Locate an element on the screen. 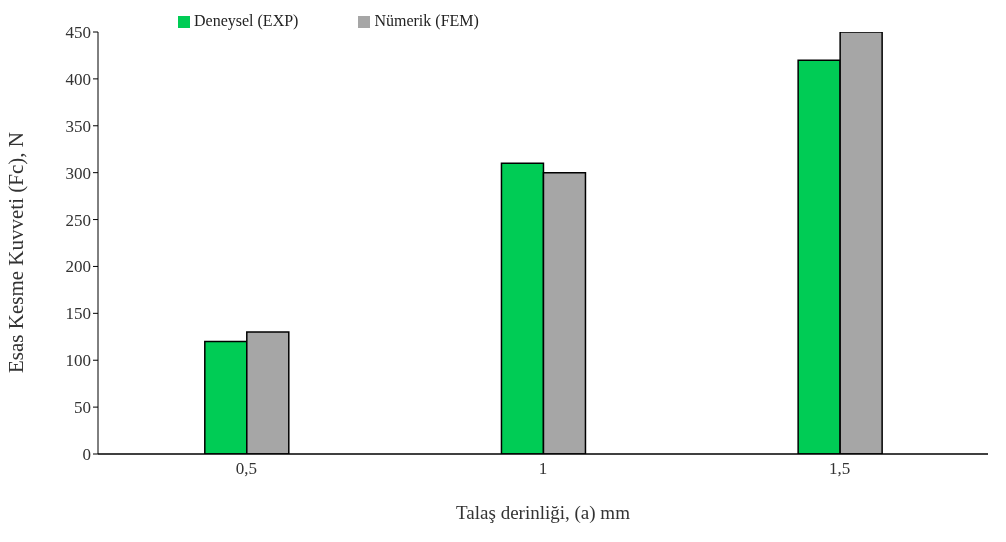  x-tick-label: 1,5 is located at coordinates (840, 469).